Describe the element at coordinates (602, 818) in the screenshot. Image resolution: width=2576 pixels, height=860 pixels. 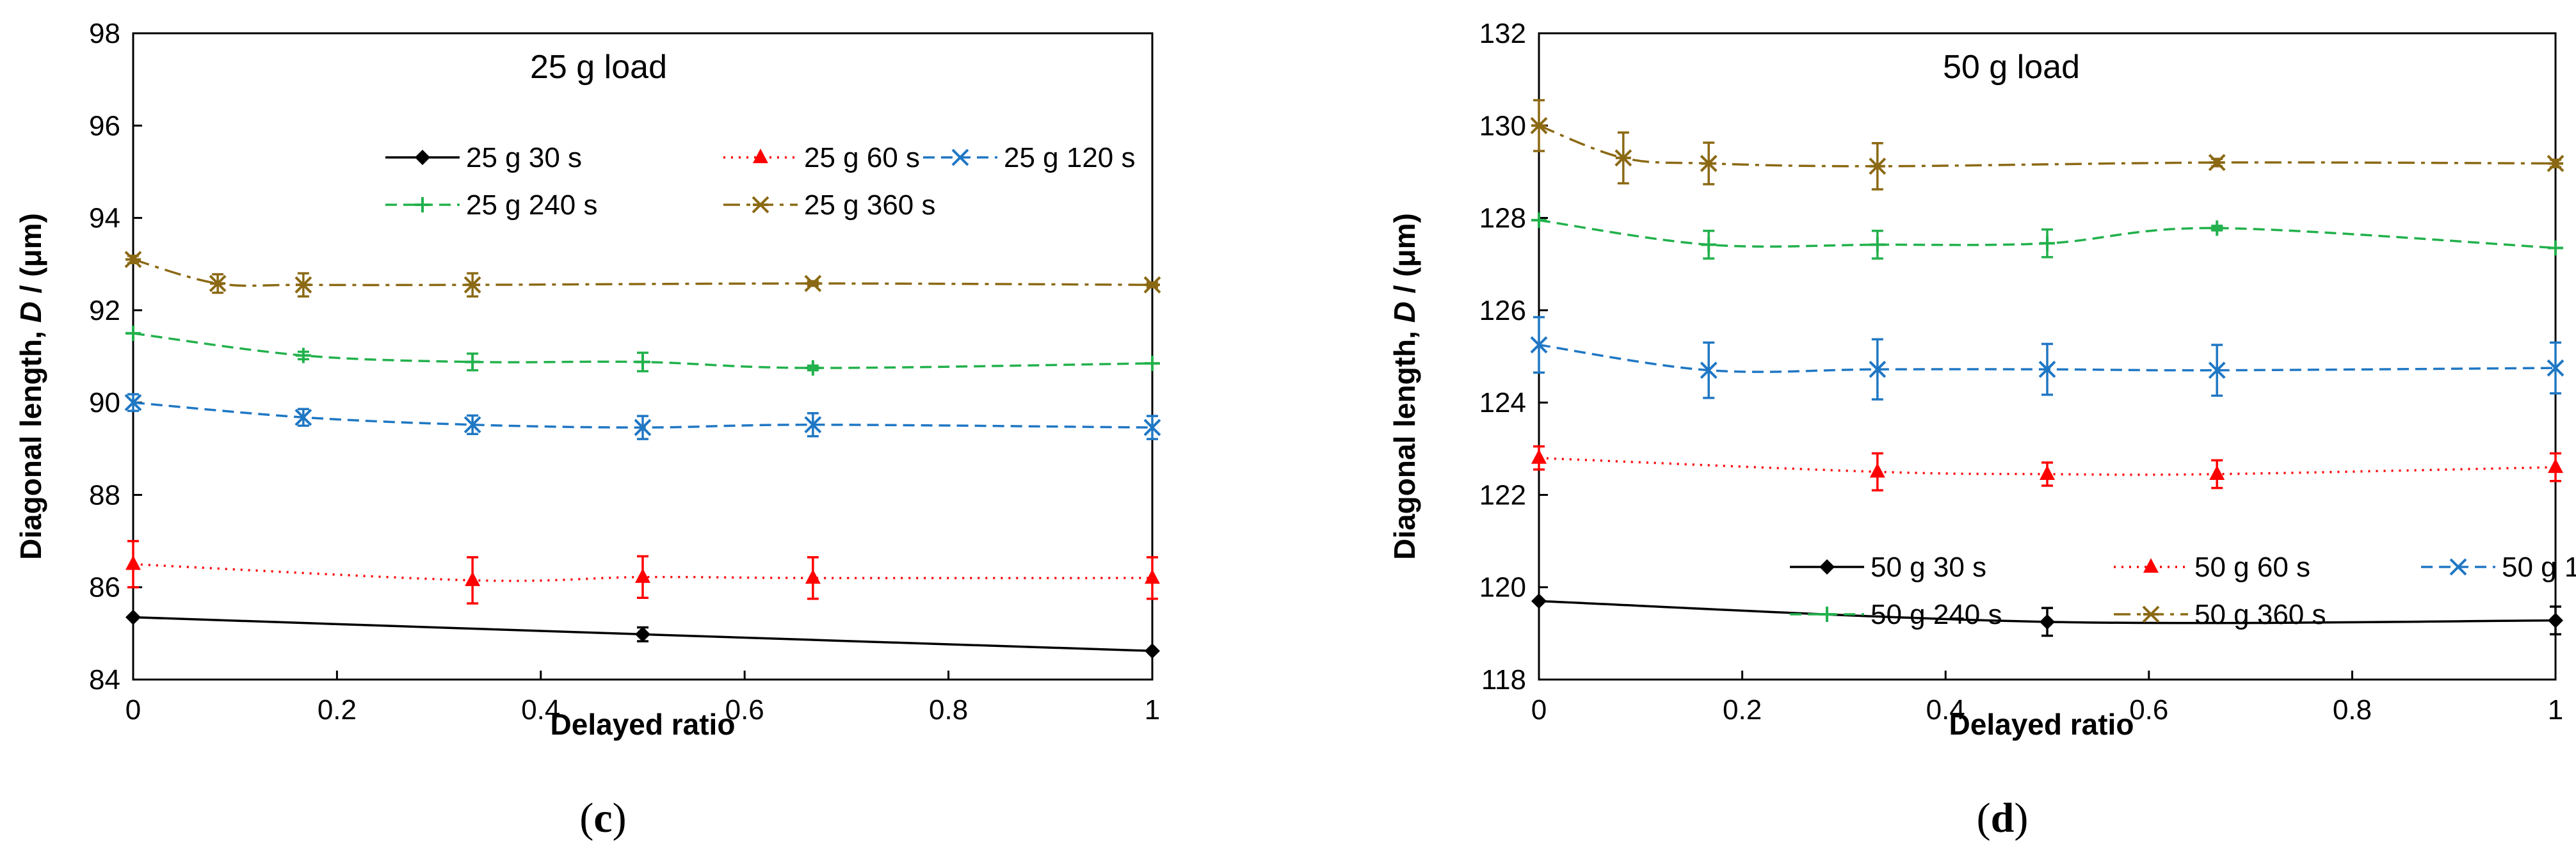
I see `panel-label-c: (c)` at that location.